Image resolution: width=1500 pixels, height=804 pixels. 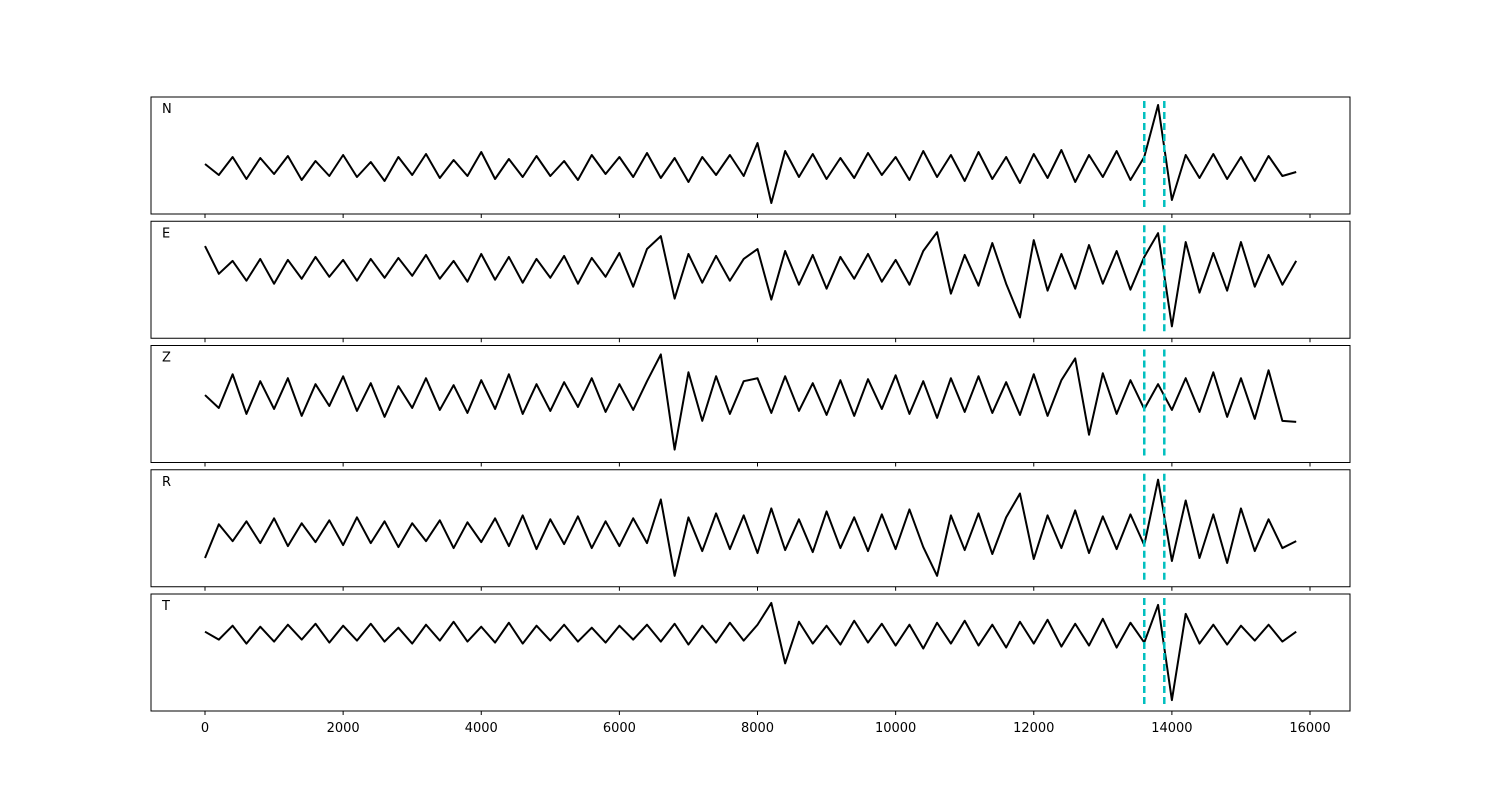 What do you see at coordinates (1309, 728) in the screenshot?
I see `x-tick-label: 16000` at bounding box center [1309, 728].